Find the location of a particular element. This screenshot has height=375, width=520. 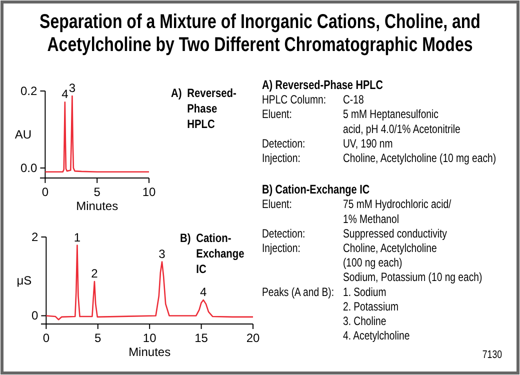

annotation: B) Cation-Exchange IC is located at coordinates (212, 254).